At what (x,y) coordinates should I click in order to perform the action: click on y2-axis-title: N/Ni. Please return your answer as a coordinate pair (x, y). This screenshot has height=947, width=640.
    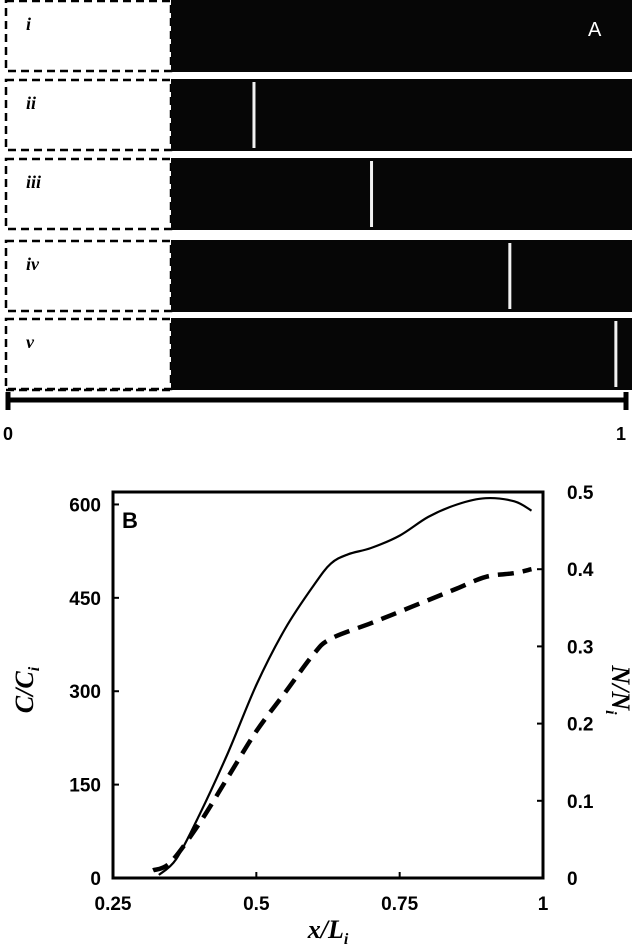
    Looking at the image, I should click on (618, 689).